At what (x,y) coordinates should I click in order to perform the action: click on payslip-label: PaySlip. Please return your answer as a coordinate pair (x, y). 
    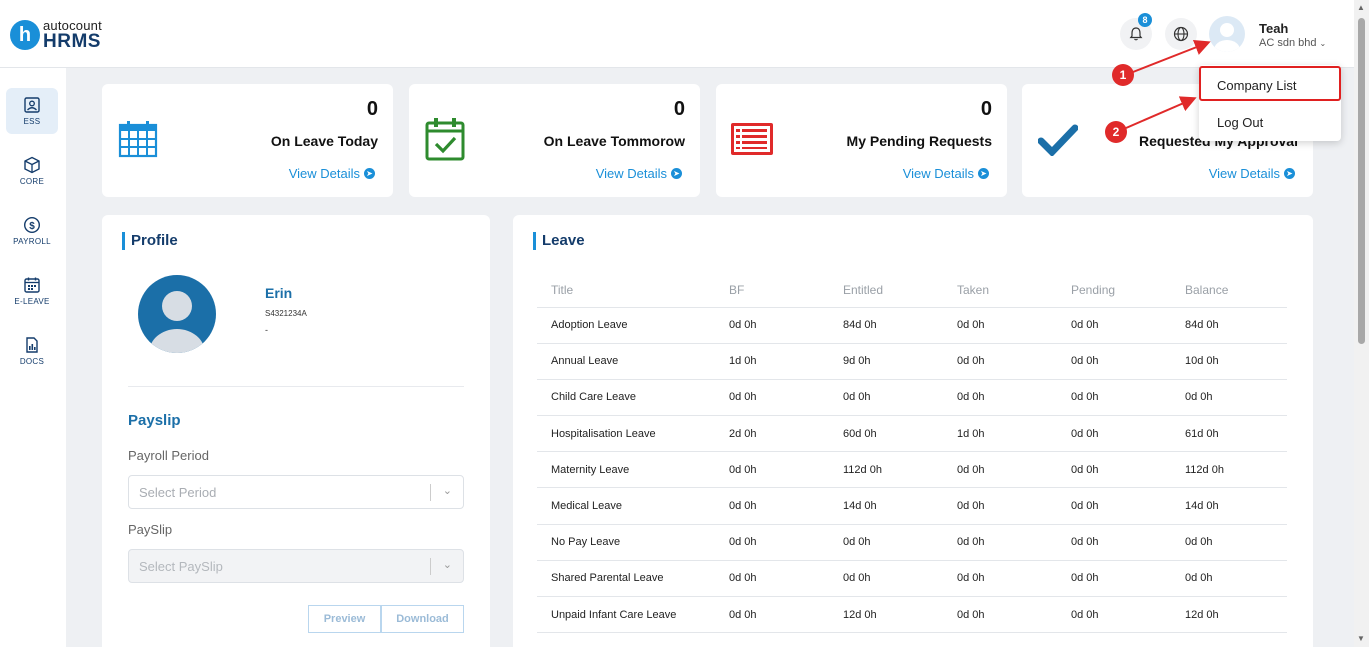
    Looking at the image, I should click on (150, 529).